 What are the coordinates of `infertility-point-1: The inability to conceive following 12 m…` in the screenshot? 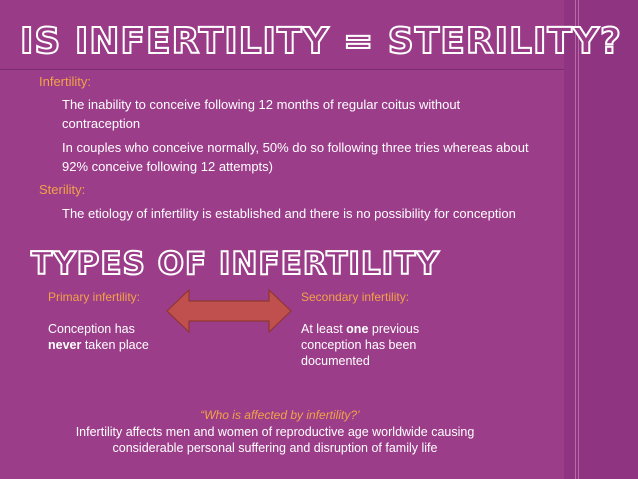 It's located at (261, 114).